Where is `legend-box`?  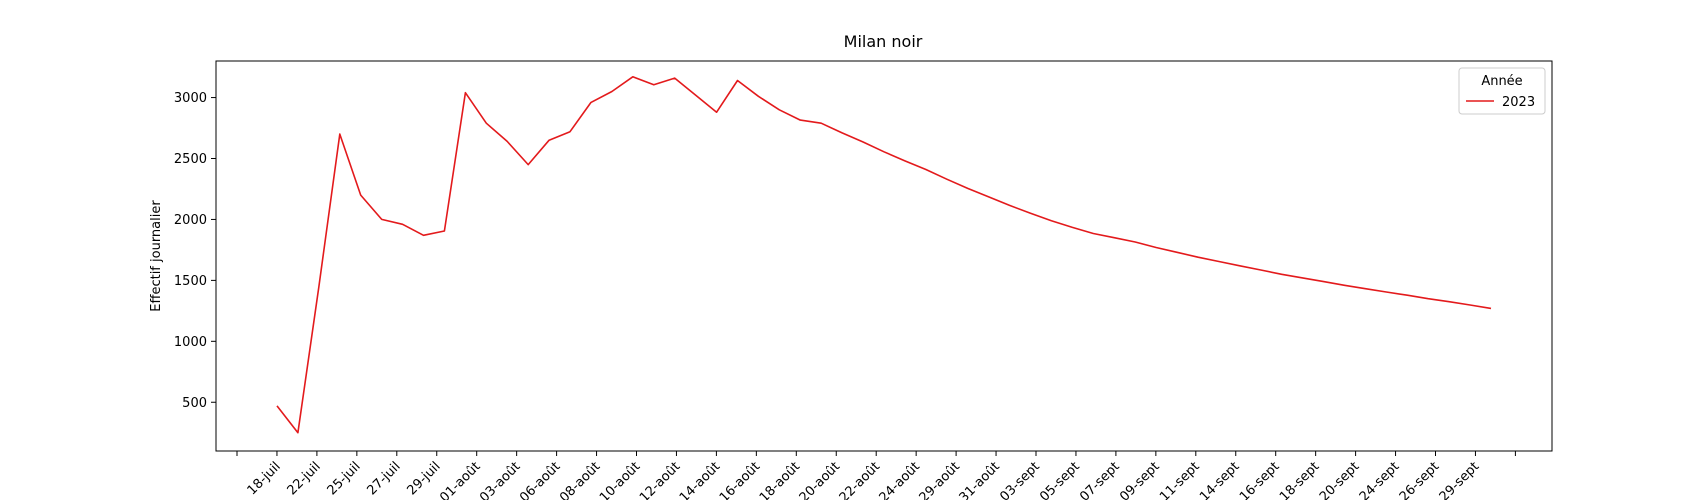 legend-box is located at coordinates (1502, 91).